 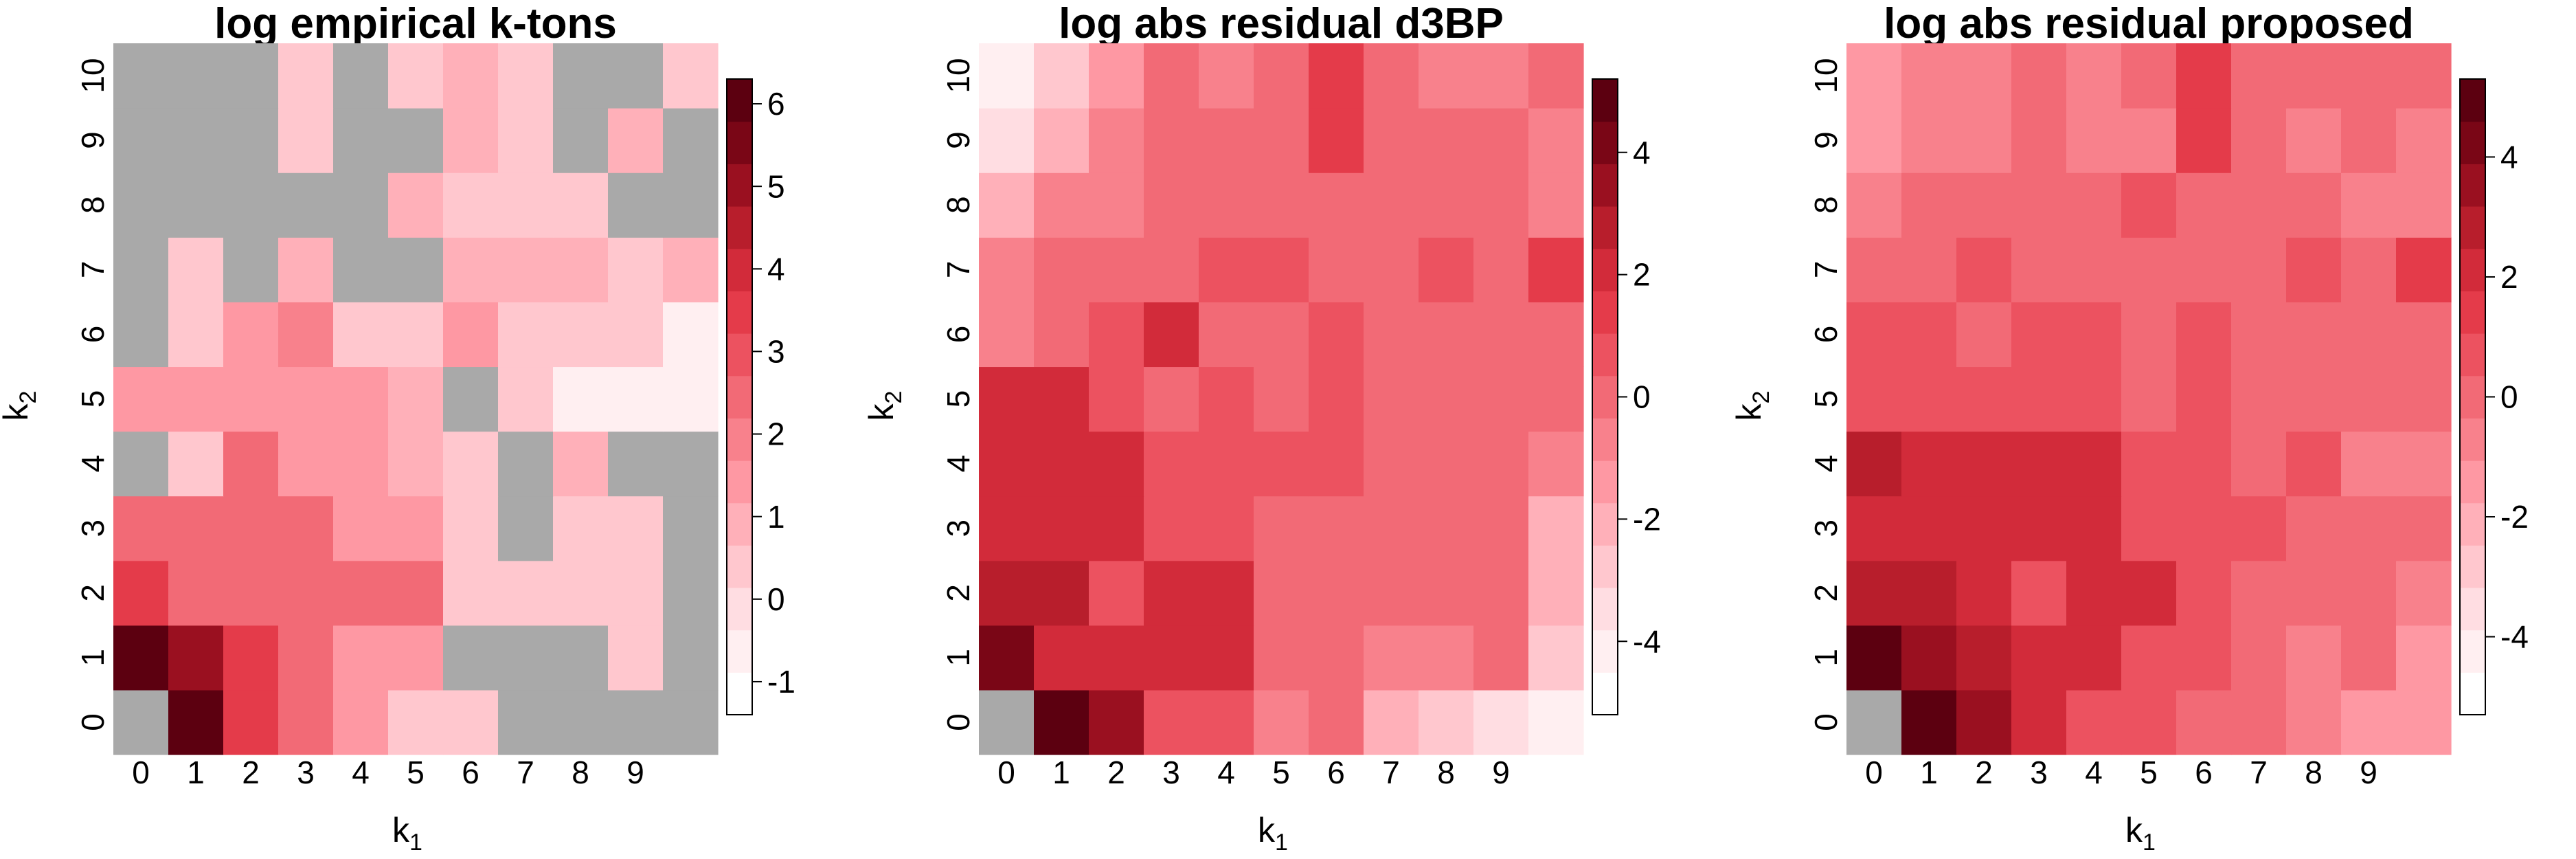 I want to click on legend-tick-label: 2, so click(x=776, y=434).